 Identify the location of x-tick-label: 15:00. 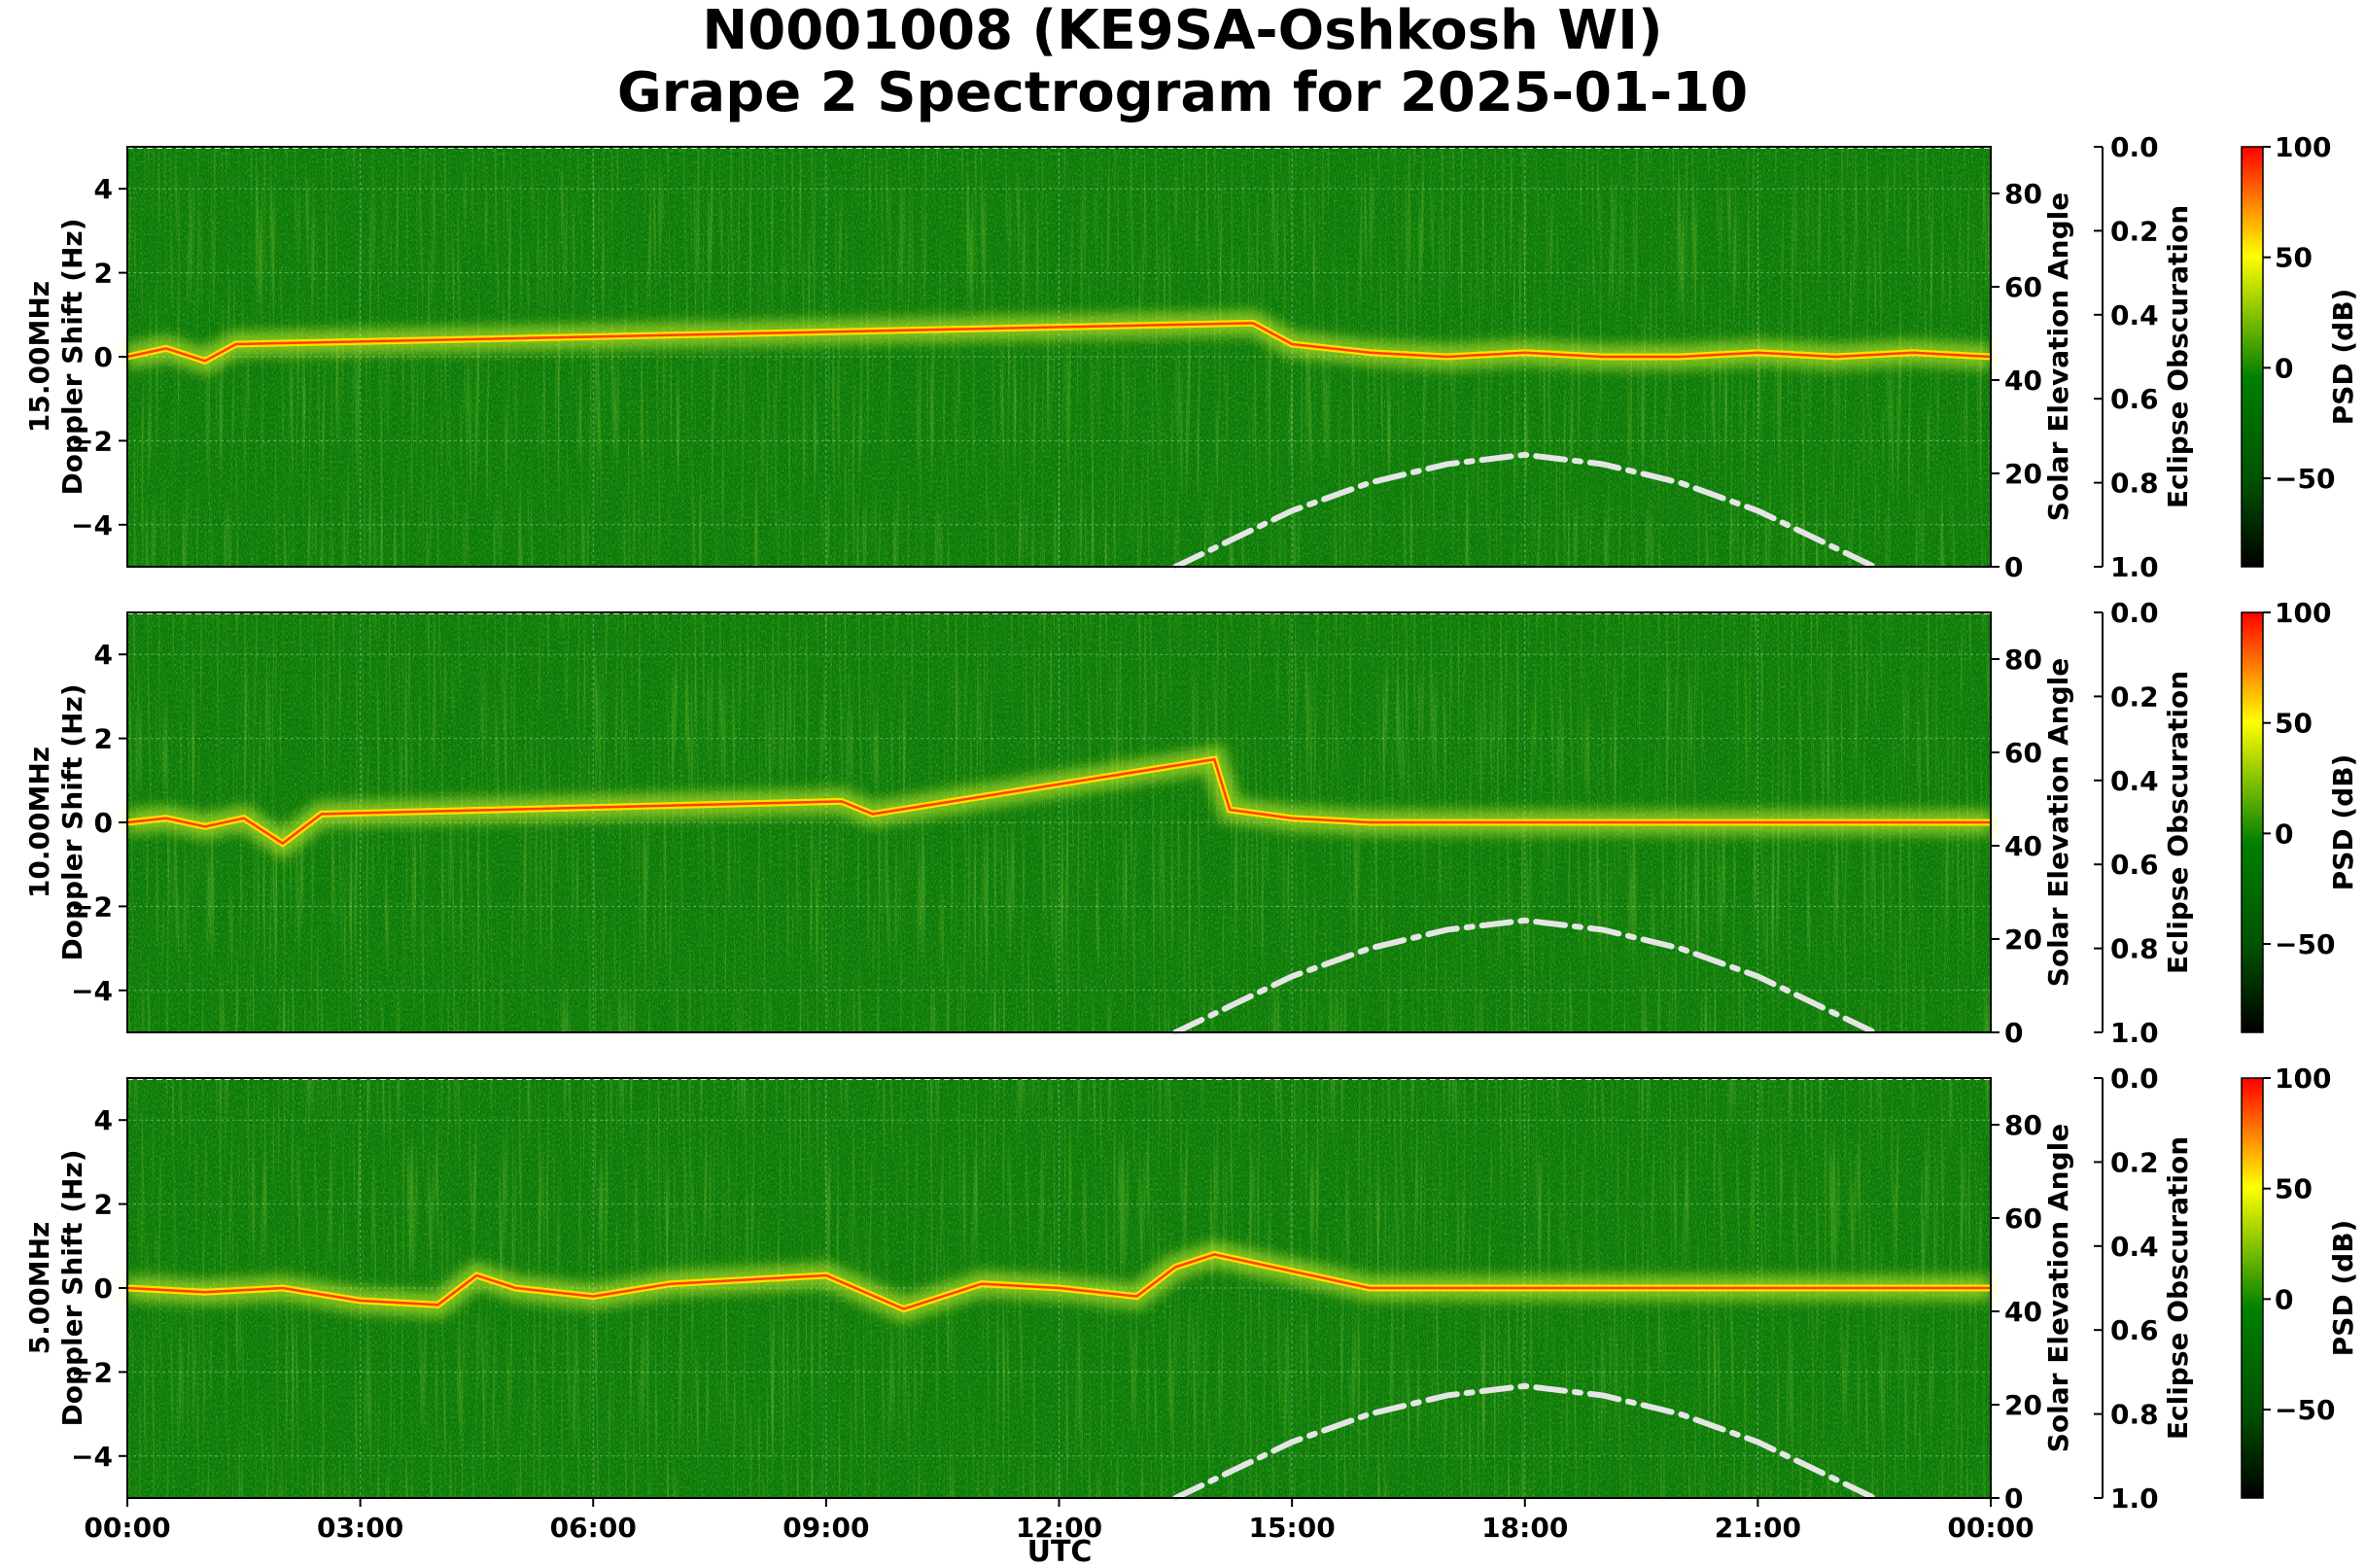
(1292, 1528).